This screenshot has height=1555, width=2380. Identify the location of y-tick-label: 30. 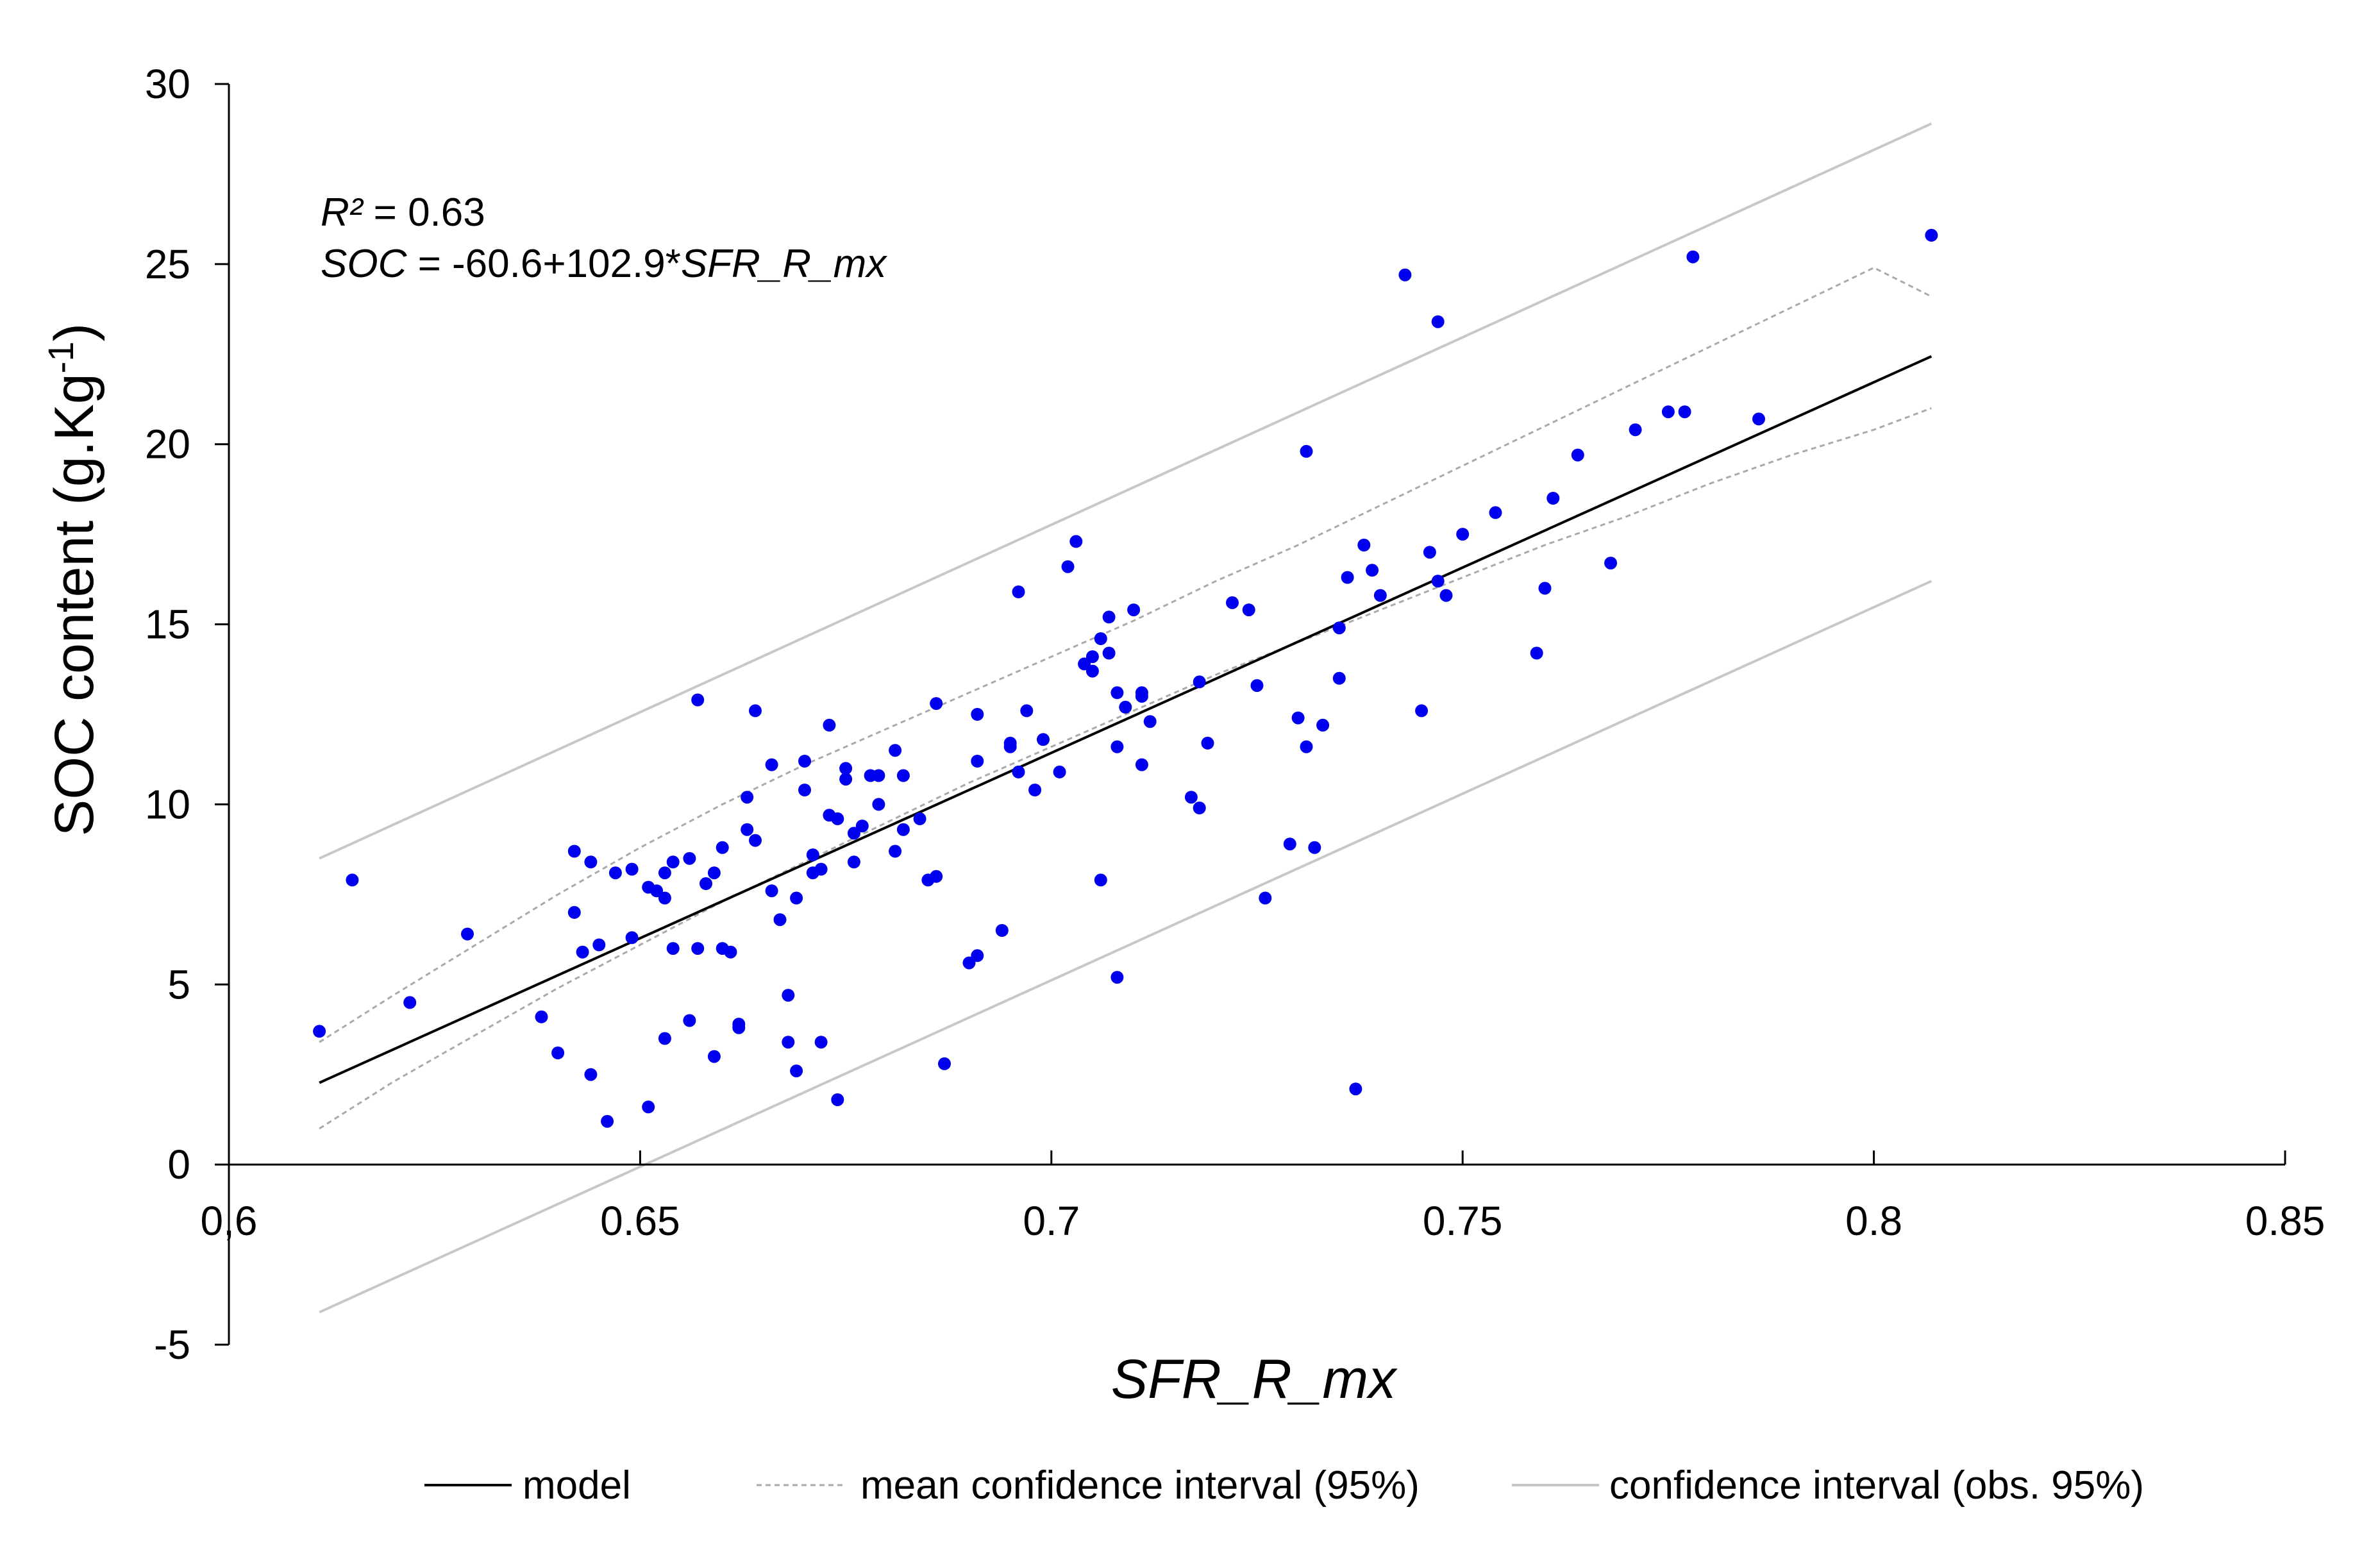
(167, 84).